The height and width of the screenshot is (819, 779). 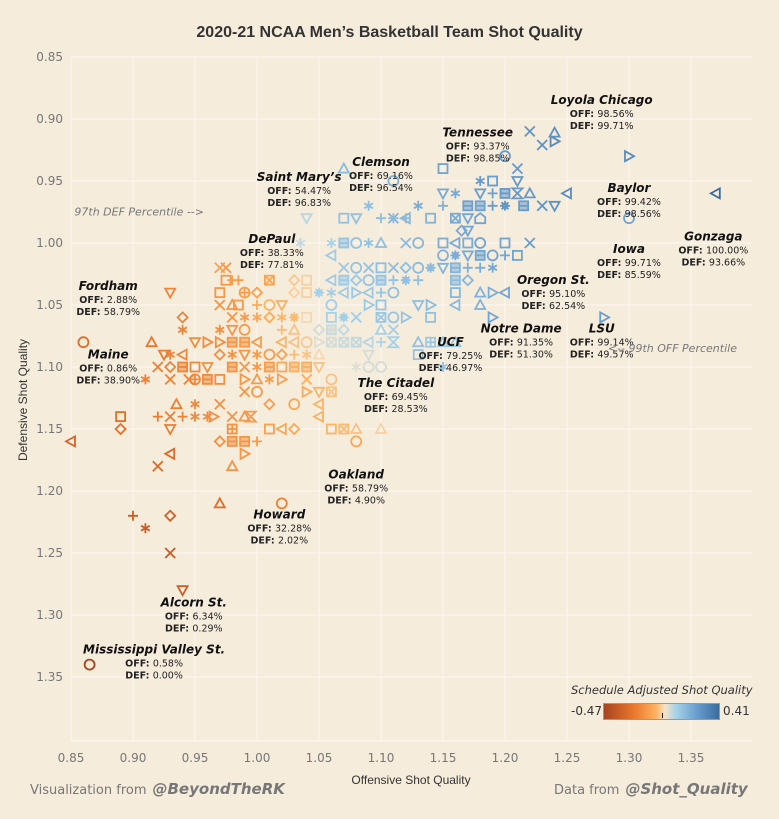 What do you see at coordinates (218, 789) in the screenshot?
I see `beyondtherk-handle: @BeyondTheRK` at bounding box center [218, 789].